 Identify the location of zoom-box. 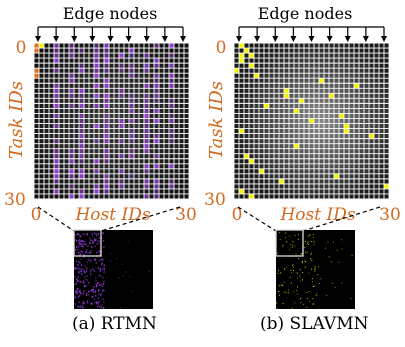
(289, 243).